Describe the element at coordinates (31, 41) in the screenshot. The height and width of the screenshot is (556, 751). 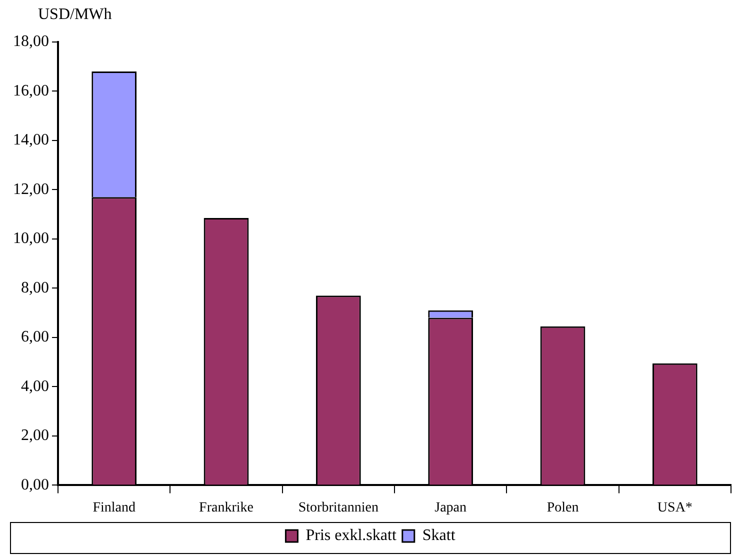
I see `y-tick-label: 18,00` at that location.